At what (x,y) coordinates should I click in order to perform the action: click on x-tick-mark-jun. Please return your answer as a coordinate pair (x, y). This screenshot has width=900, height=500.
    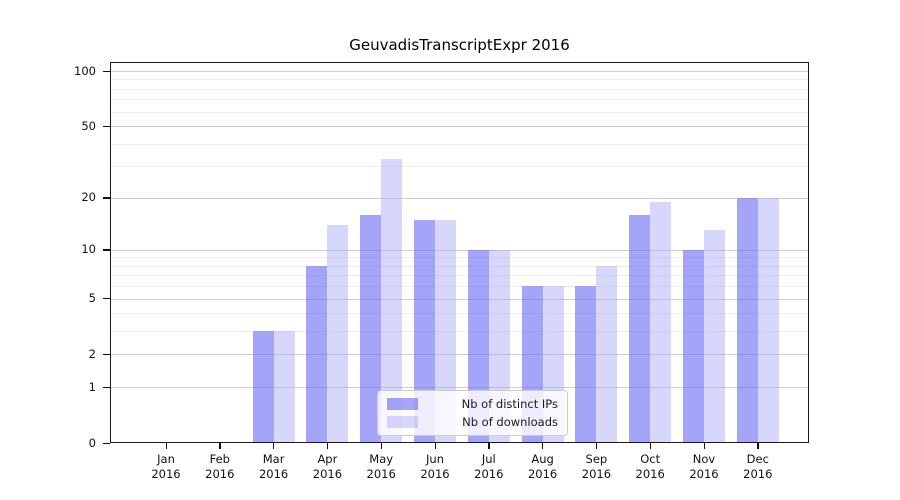
    Looking at the image, I should click on (435, 446).